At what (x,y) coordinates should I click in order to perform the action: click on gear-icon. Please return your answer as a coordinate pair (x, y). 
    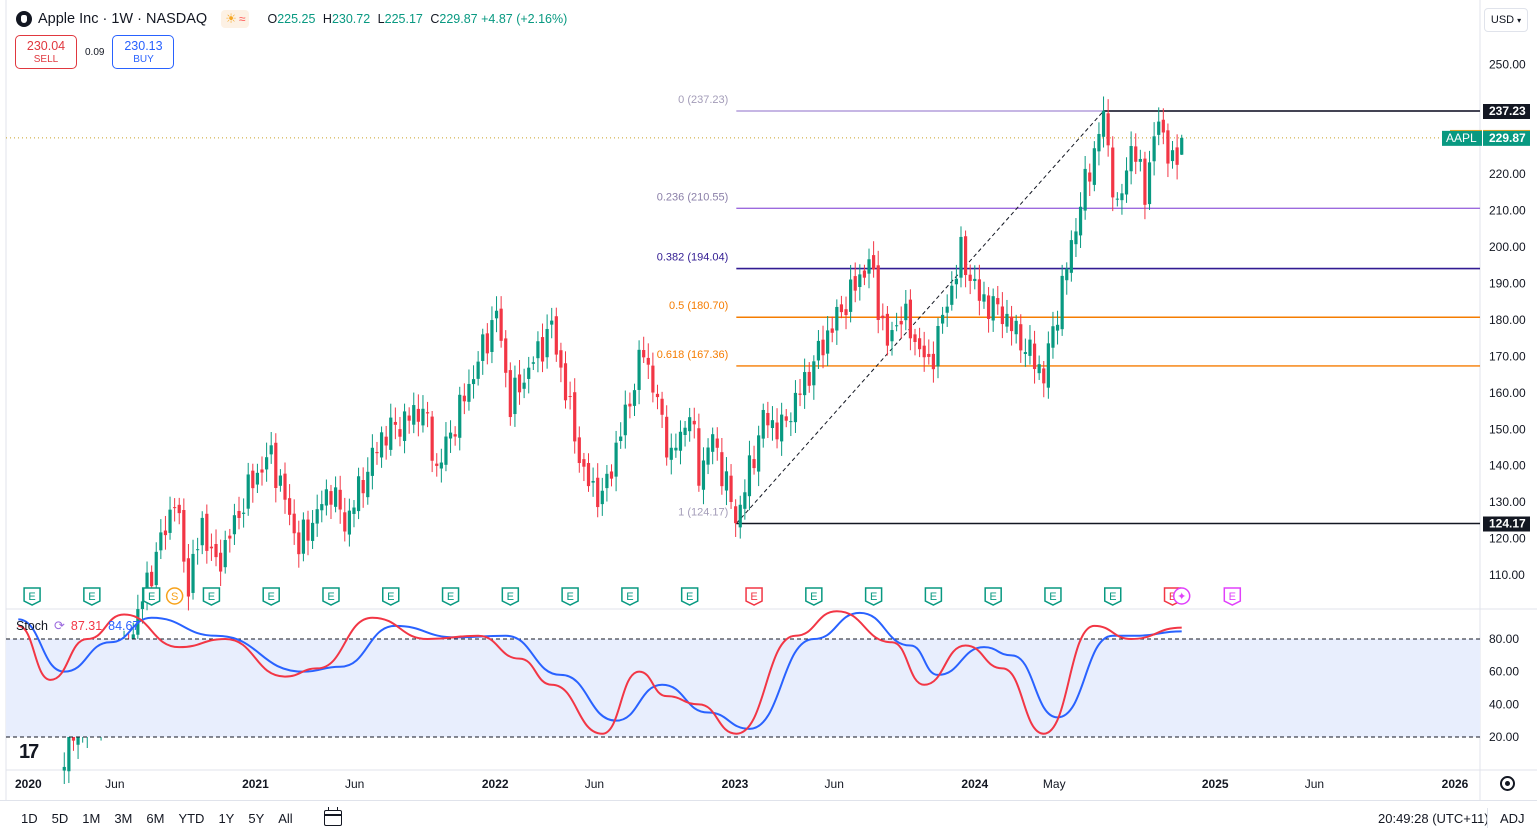
    Looking at the image, I should click on (1507, 783).